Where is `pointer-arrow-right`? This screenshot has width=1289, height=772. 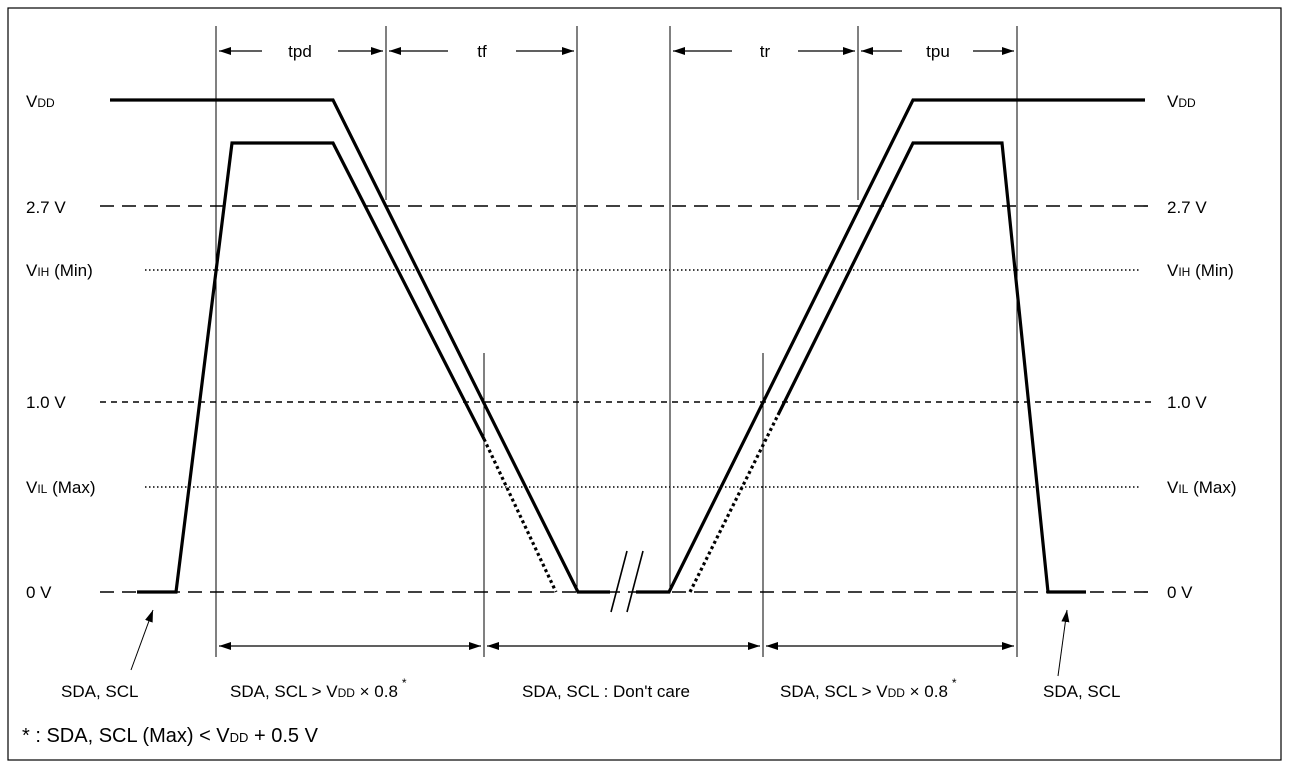 pointer-arrow-right is located at coordinates (1063, 643).